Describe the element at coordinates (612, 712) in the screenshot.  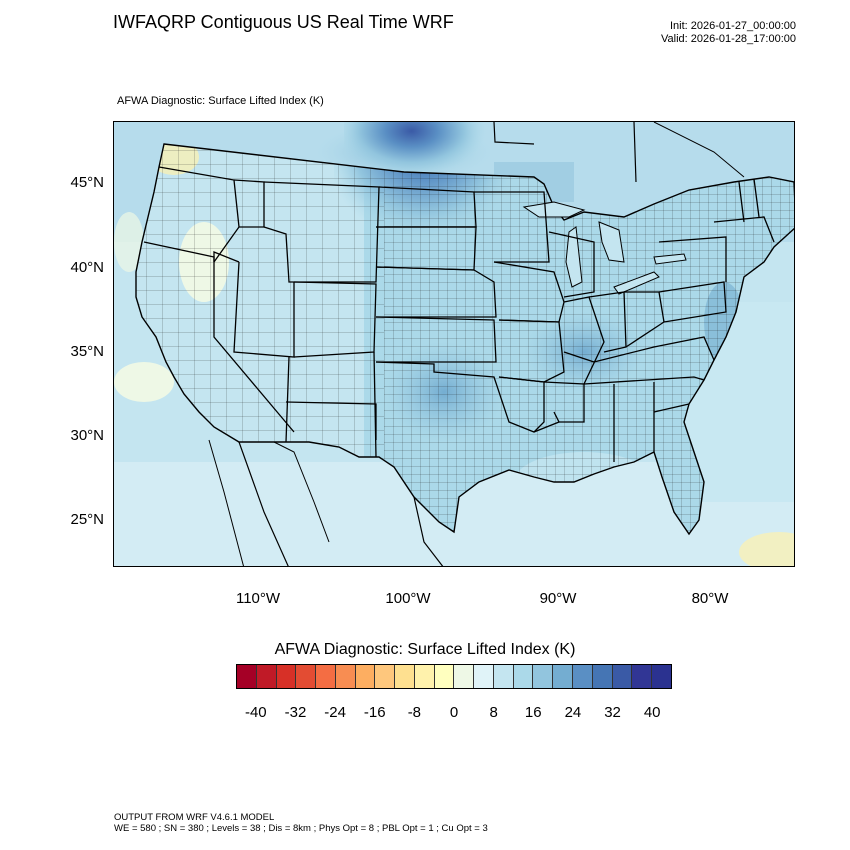
I see `color-bar-tick-label: 32` at that location.